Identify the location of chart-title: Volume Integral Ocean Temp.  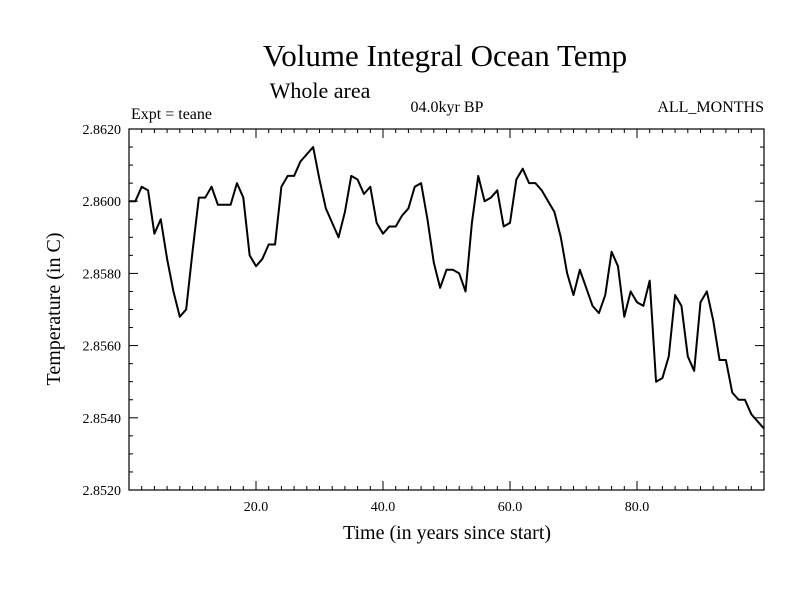
(445, 55).